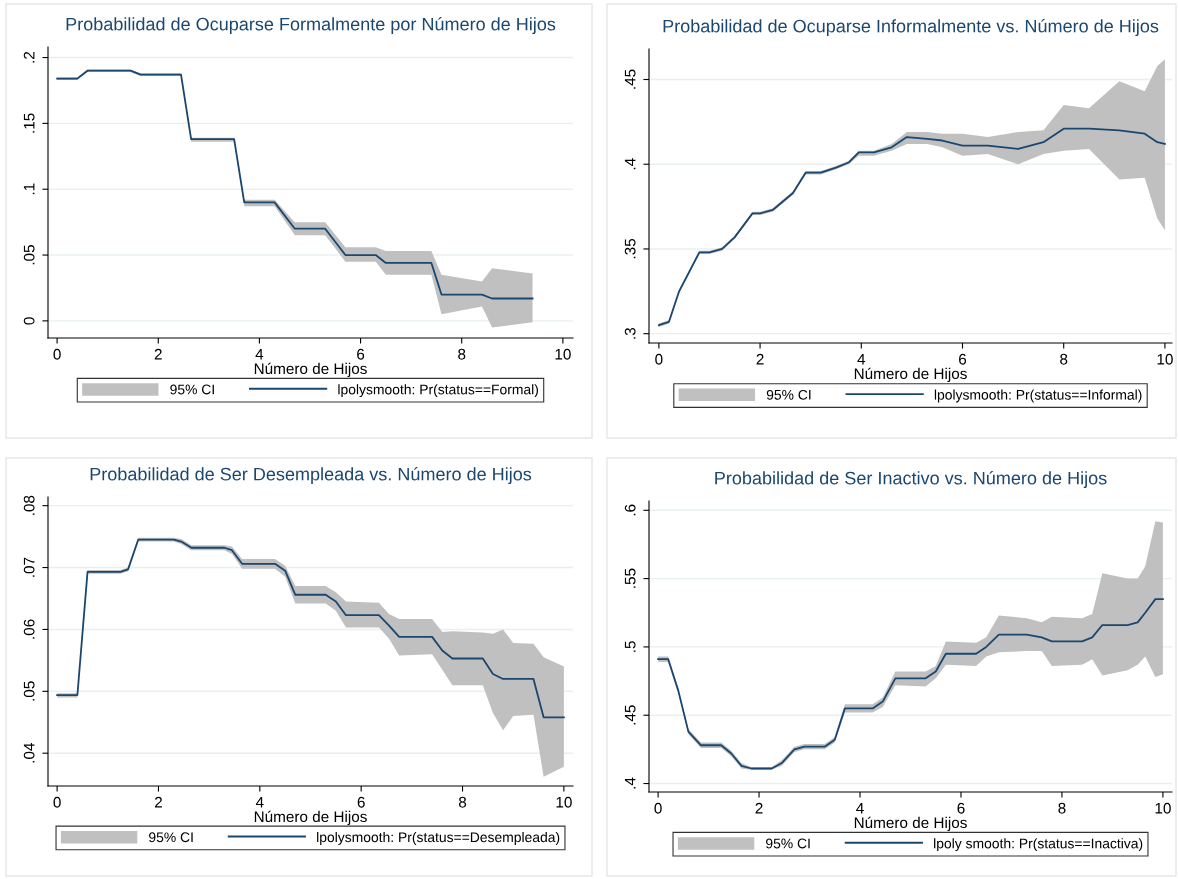 This screenshot has width=1178, height=879. I want to click on y-tick-label: .06, so click(29, 629).